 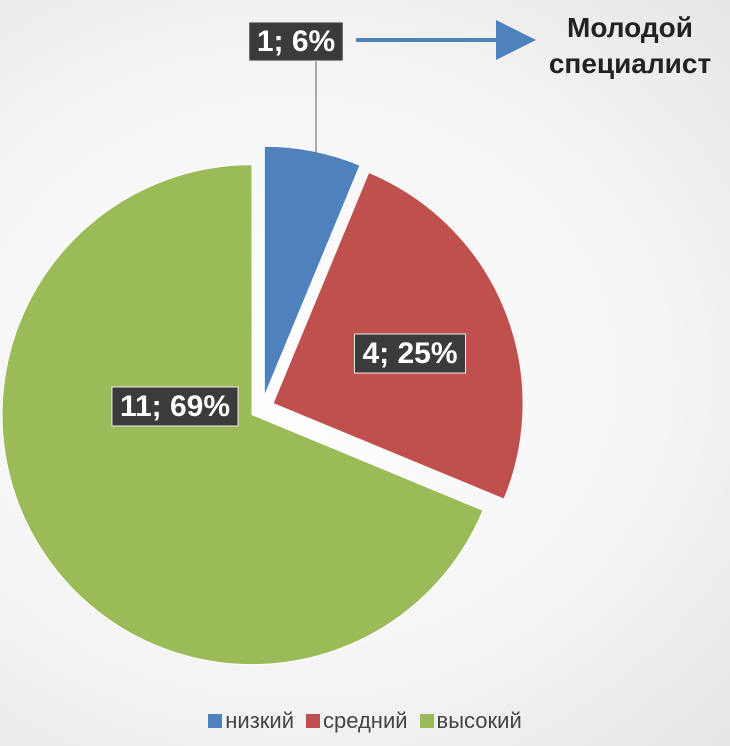 What do you see at coordinates (479, 720) in the screenshot?
I see `legend-label: высокий` at bounding box center [479, 720].